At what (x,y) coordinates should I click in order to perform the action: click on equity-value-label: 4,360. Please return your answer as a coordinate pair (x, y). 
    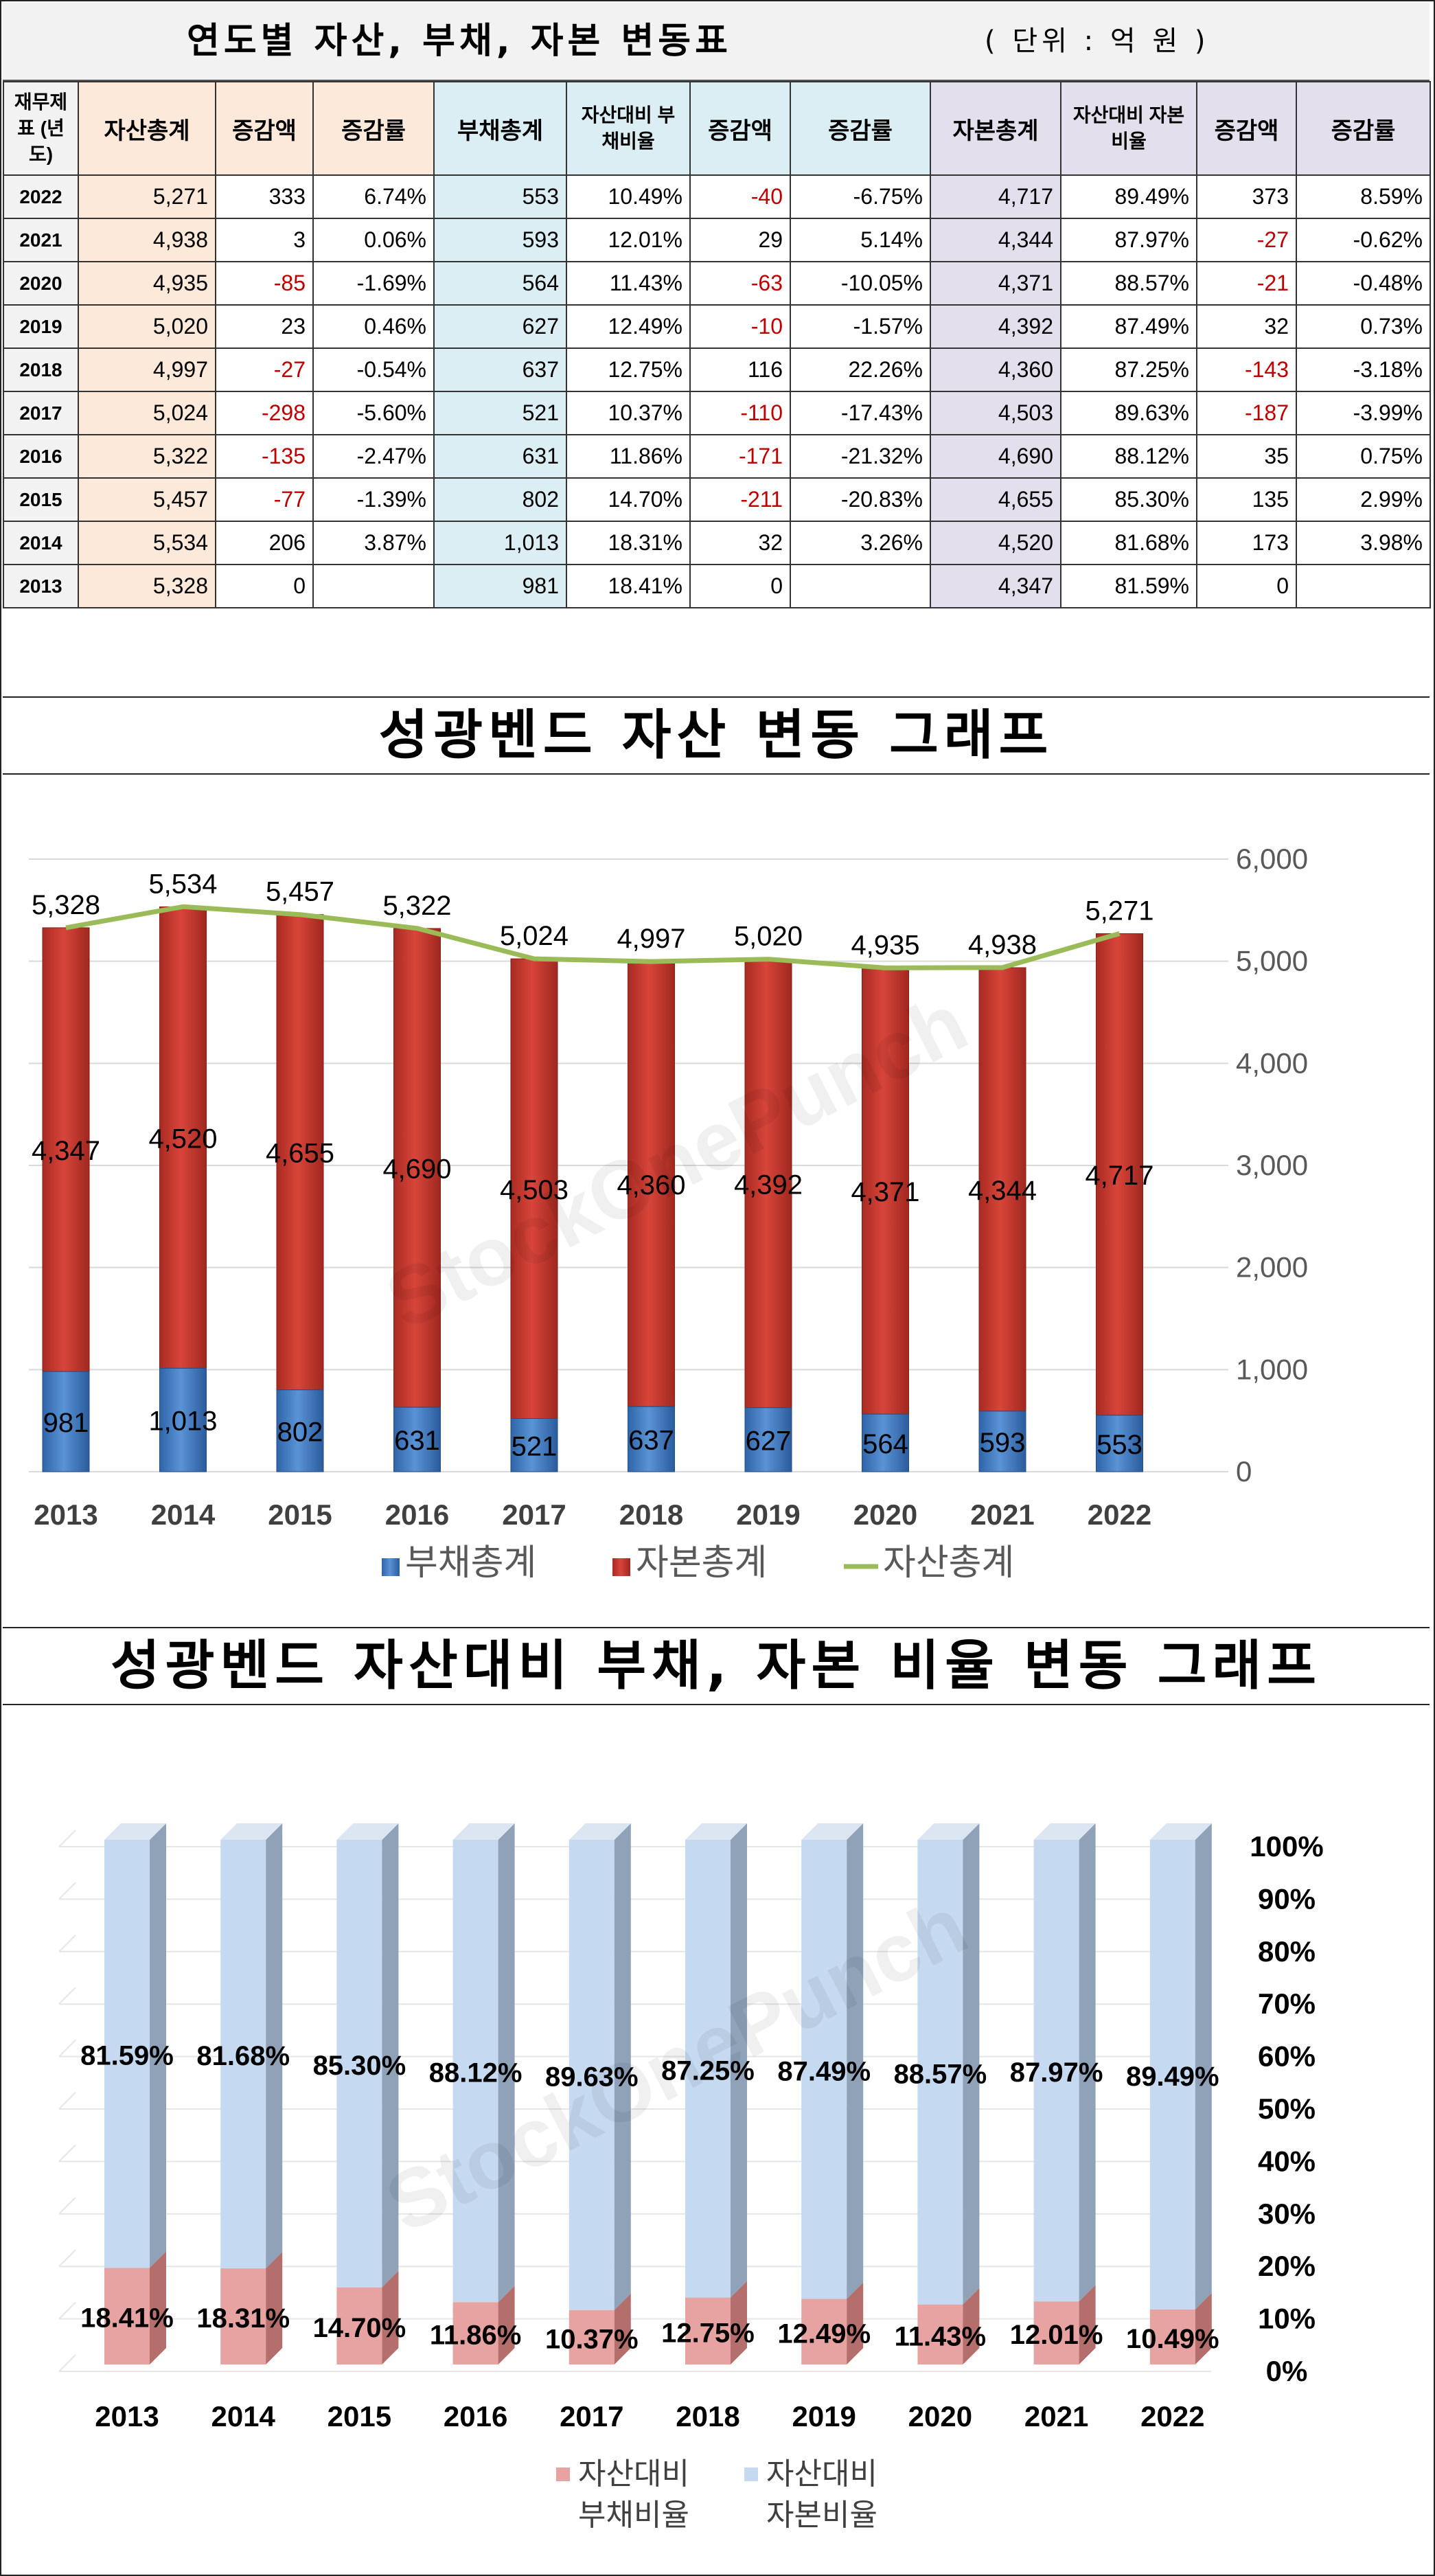
    Looking at the image, I should click on (651, 1185).